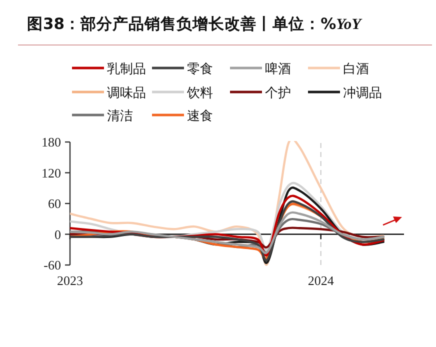 The width and height of the screenshot is (436, 347). I want to click on legend-label: 乳制品, so click(126, 69).